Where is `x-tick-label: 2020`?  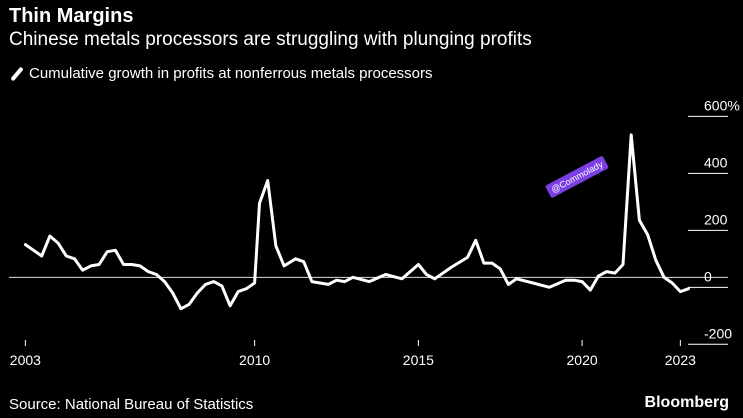
x-tick-label: 2020 is located at coordinates (582, 360).